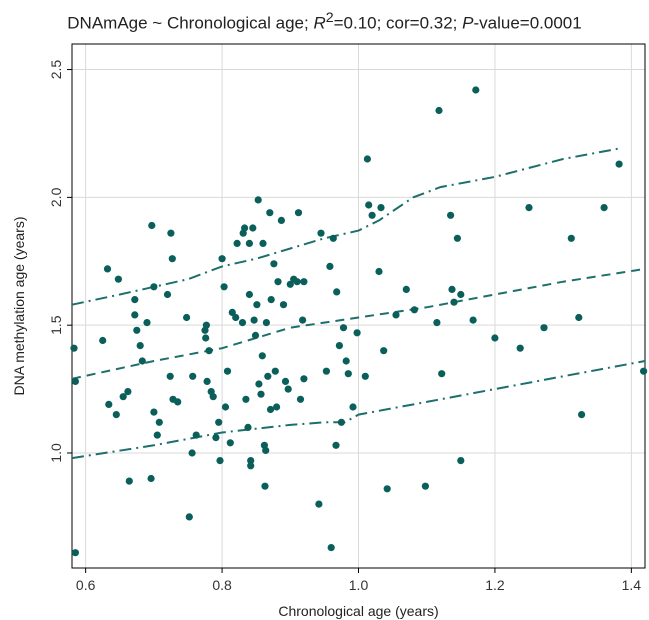 The width and height of the screenshot is (649, 620). I want to click on x-tick-label: 0.8, so click(222, 585).